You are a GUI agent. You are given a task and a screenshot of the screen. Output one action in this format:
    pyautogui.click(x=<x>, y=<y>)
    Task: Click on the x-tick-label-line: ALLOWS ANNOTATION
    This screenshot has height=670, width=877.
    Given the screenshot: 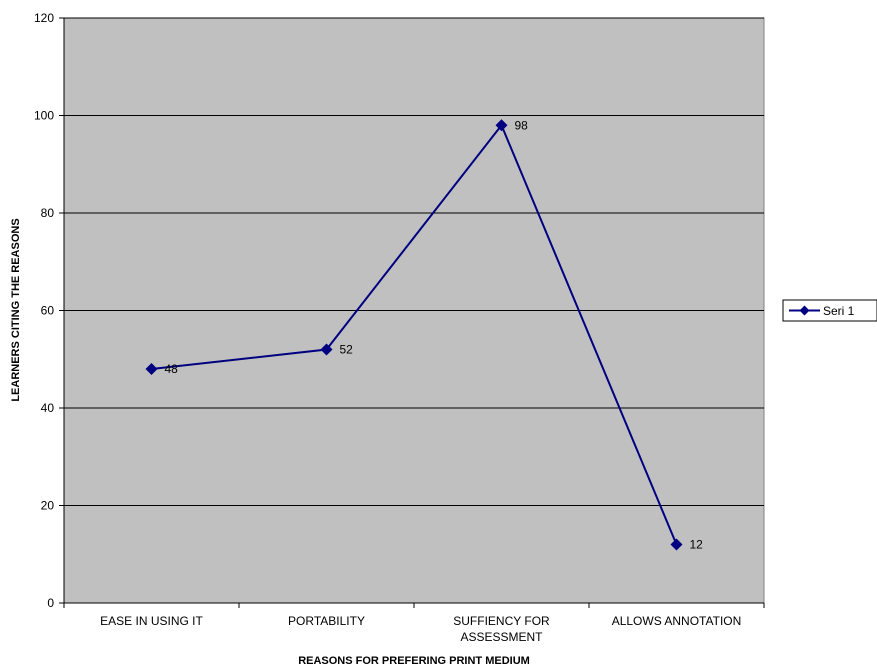 What is the action you would take?
    pyautogui.click(x=677, y=621)
    